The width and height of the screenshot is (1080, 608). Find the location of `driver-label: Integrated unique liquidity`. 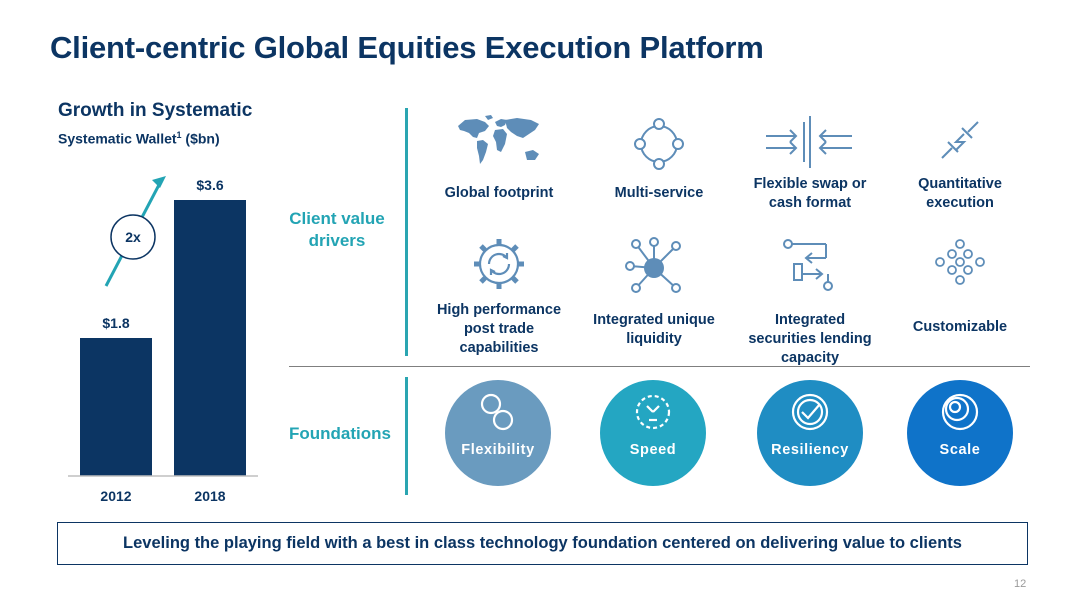

driver-label: Integrated unique liquidity is located at coordinates (654, 329).